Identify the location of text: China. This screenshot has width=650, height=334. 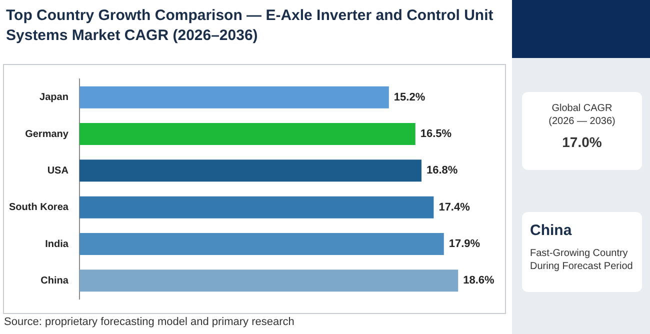
(551, 230).